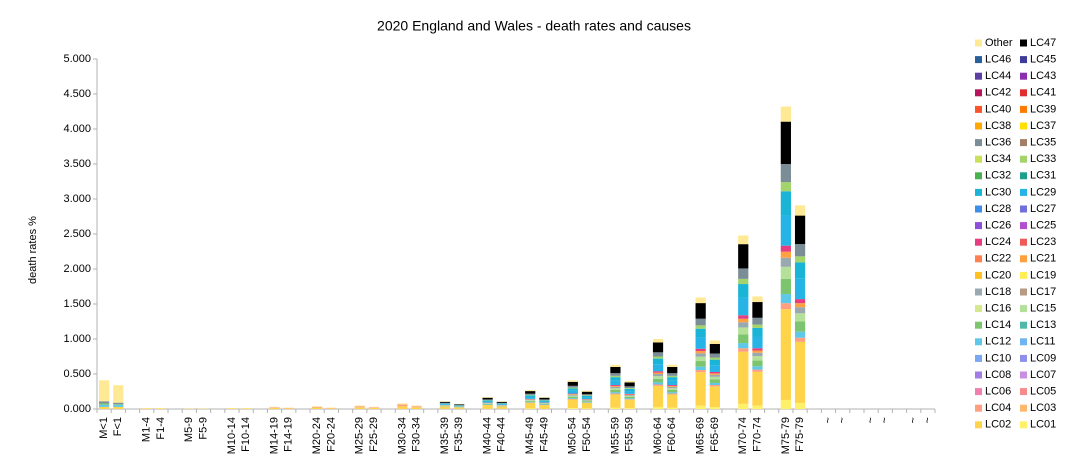 The image size is (1069, 468). What do you see at coordinates (998, 60) in the screenshot?
I see `legend-label: LC46` at bounding box center [998, 60].